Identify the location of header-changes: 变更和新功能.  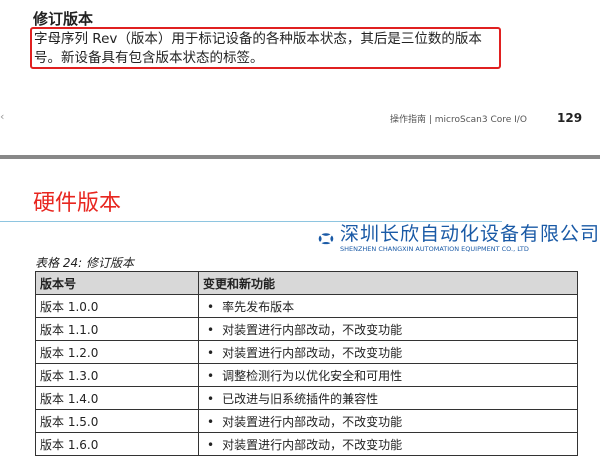
(388, 283).